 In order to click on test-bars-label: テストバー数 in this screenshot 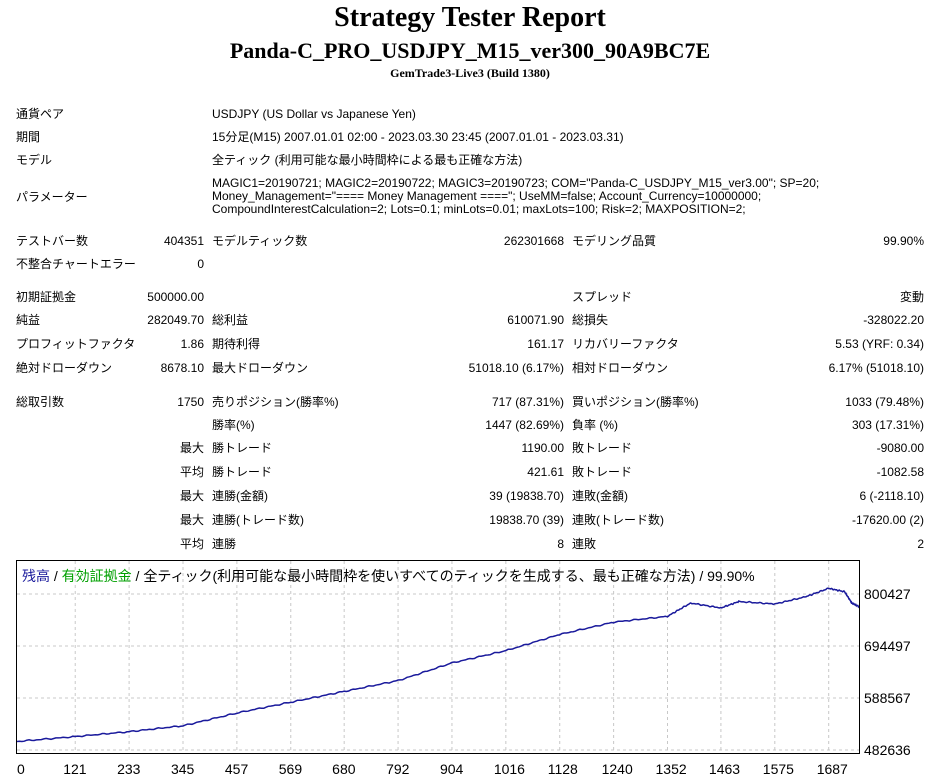, I will do `click(52, 241)`.